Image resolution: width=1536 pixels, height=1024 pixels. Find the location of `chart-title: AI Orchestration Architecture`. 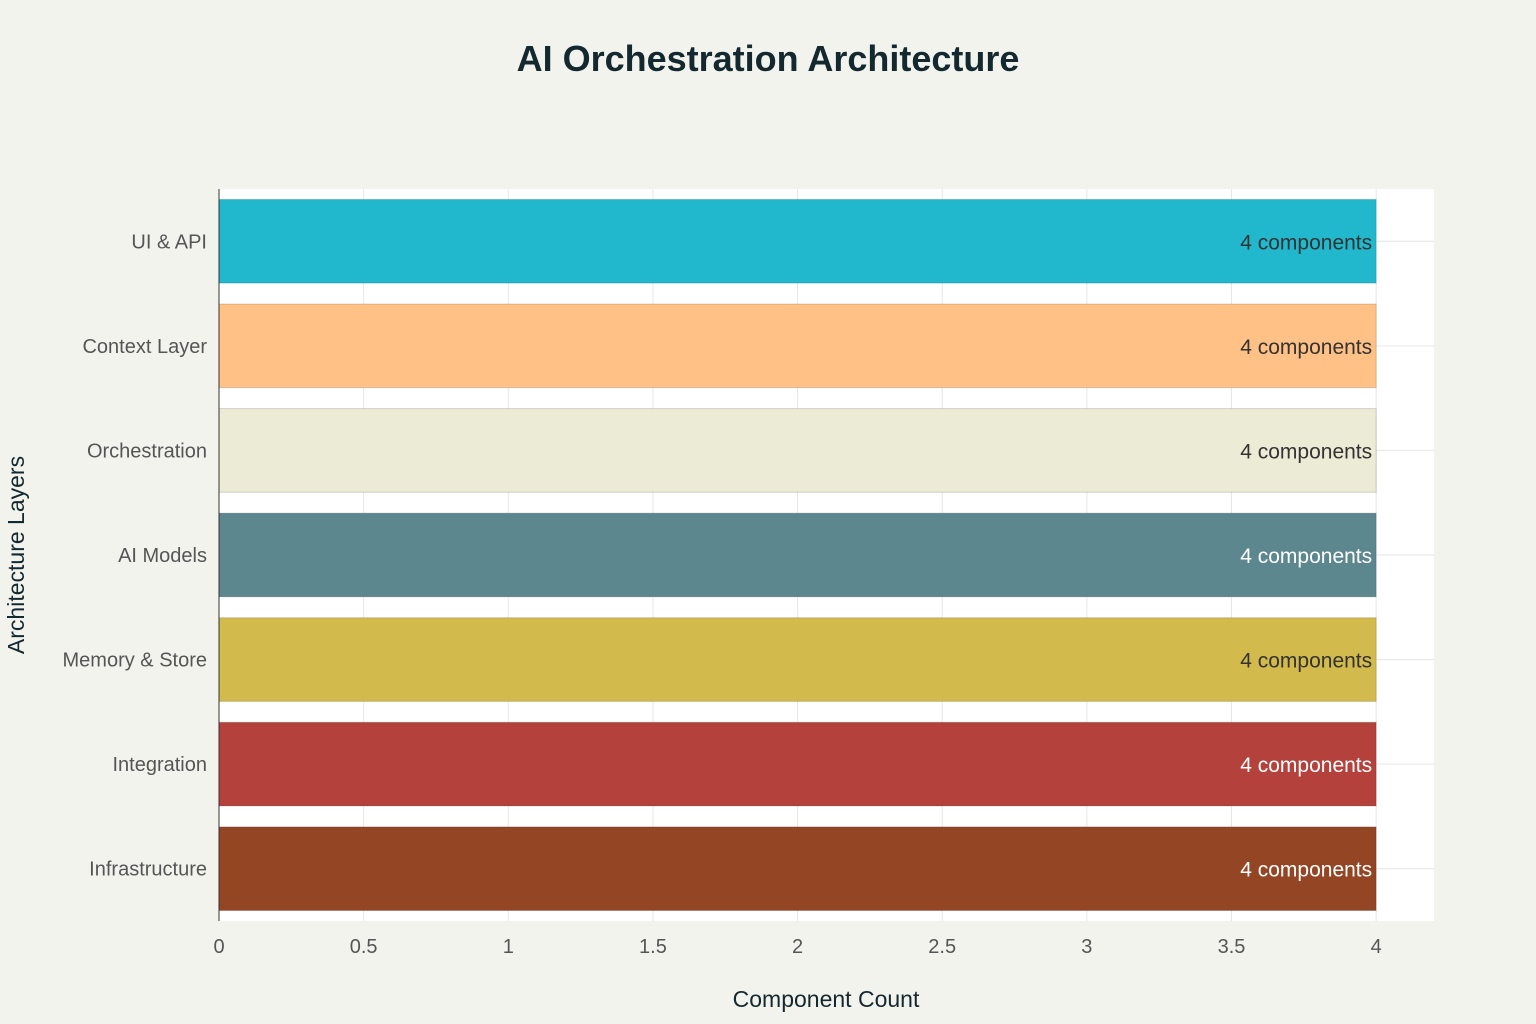

chart-title: AI Orchestration Architecture is located at coordinates (768, 58).